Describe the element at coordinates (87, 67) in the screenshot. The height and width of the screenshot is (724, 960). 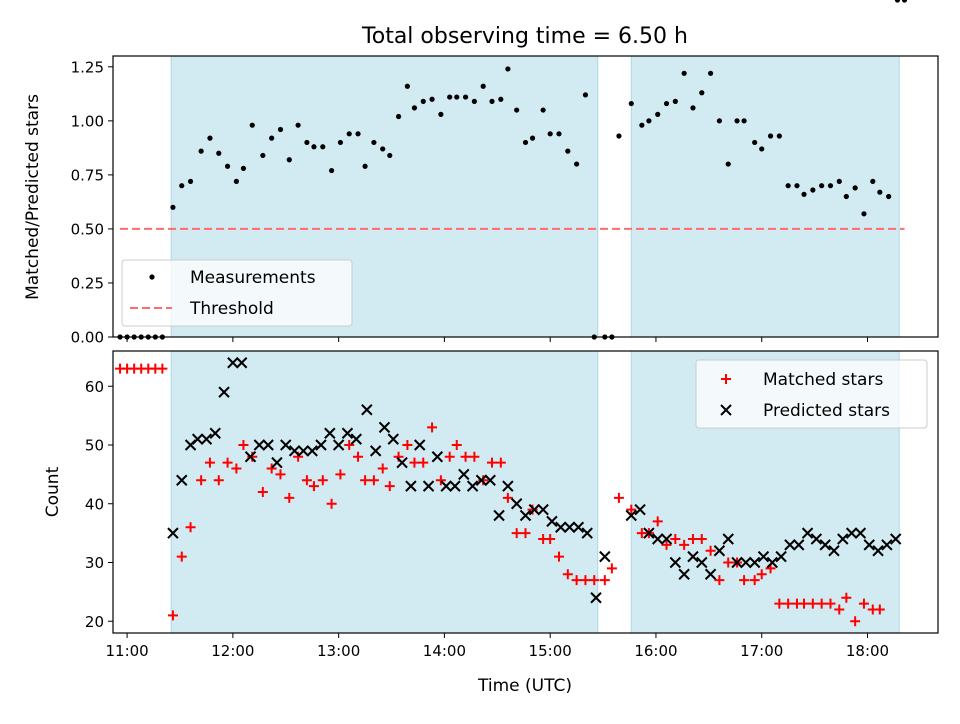
I see `y-tick-label: 1.25` at that location.